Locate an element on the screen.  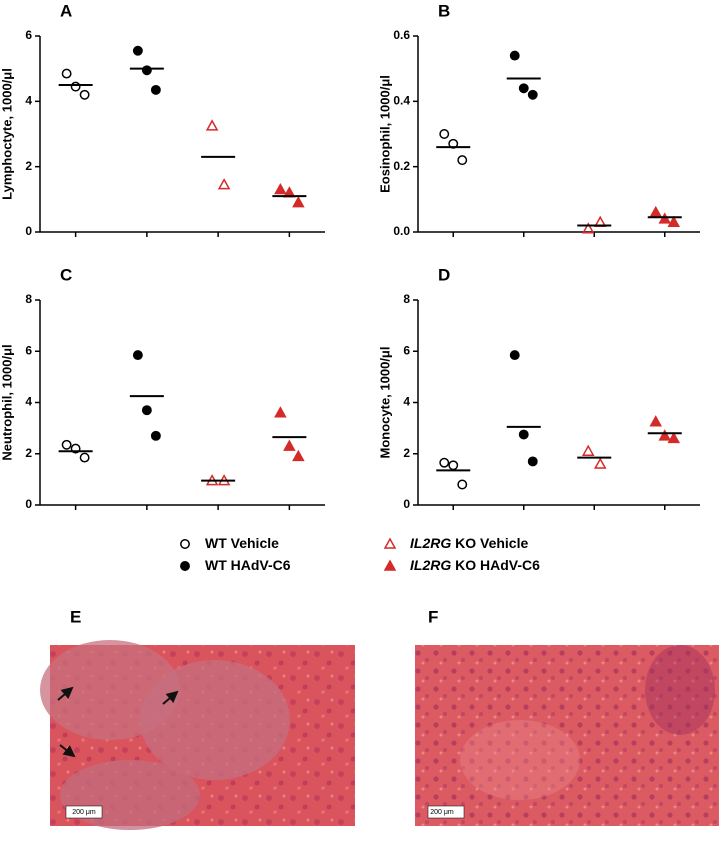
legend-name: KO Vehicle is located at coordinates (491, 543).